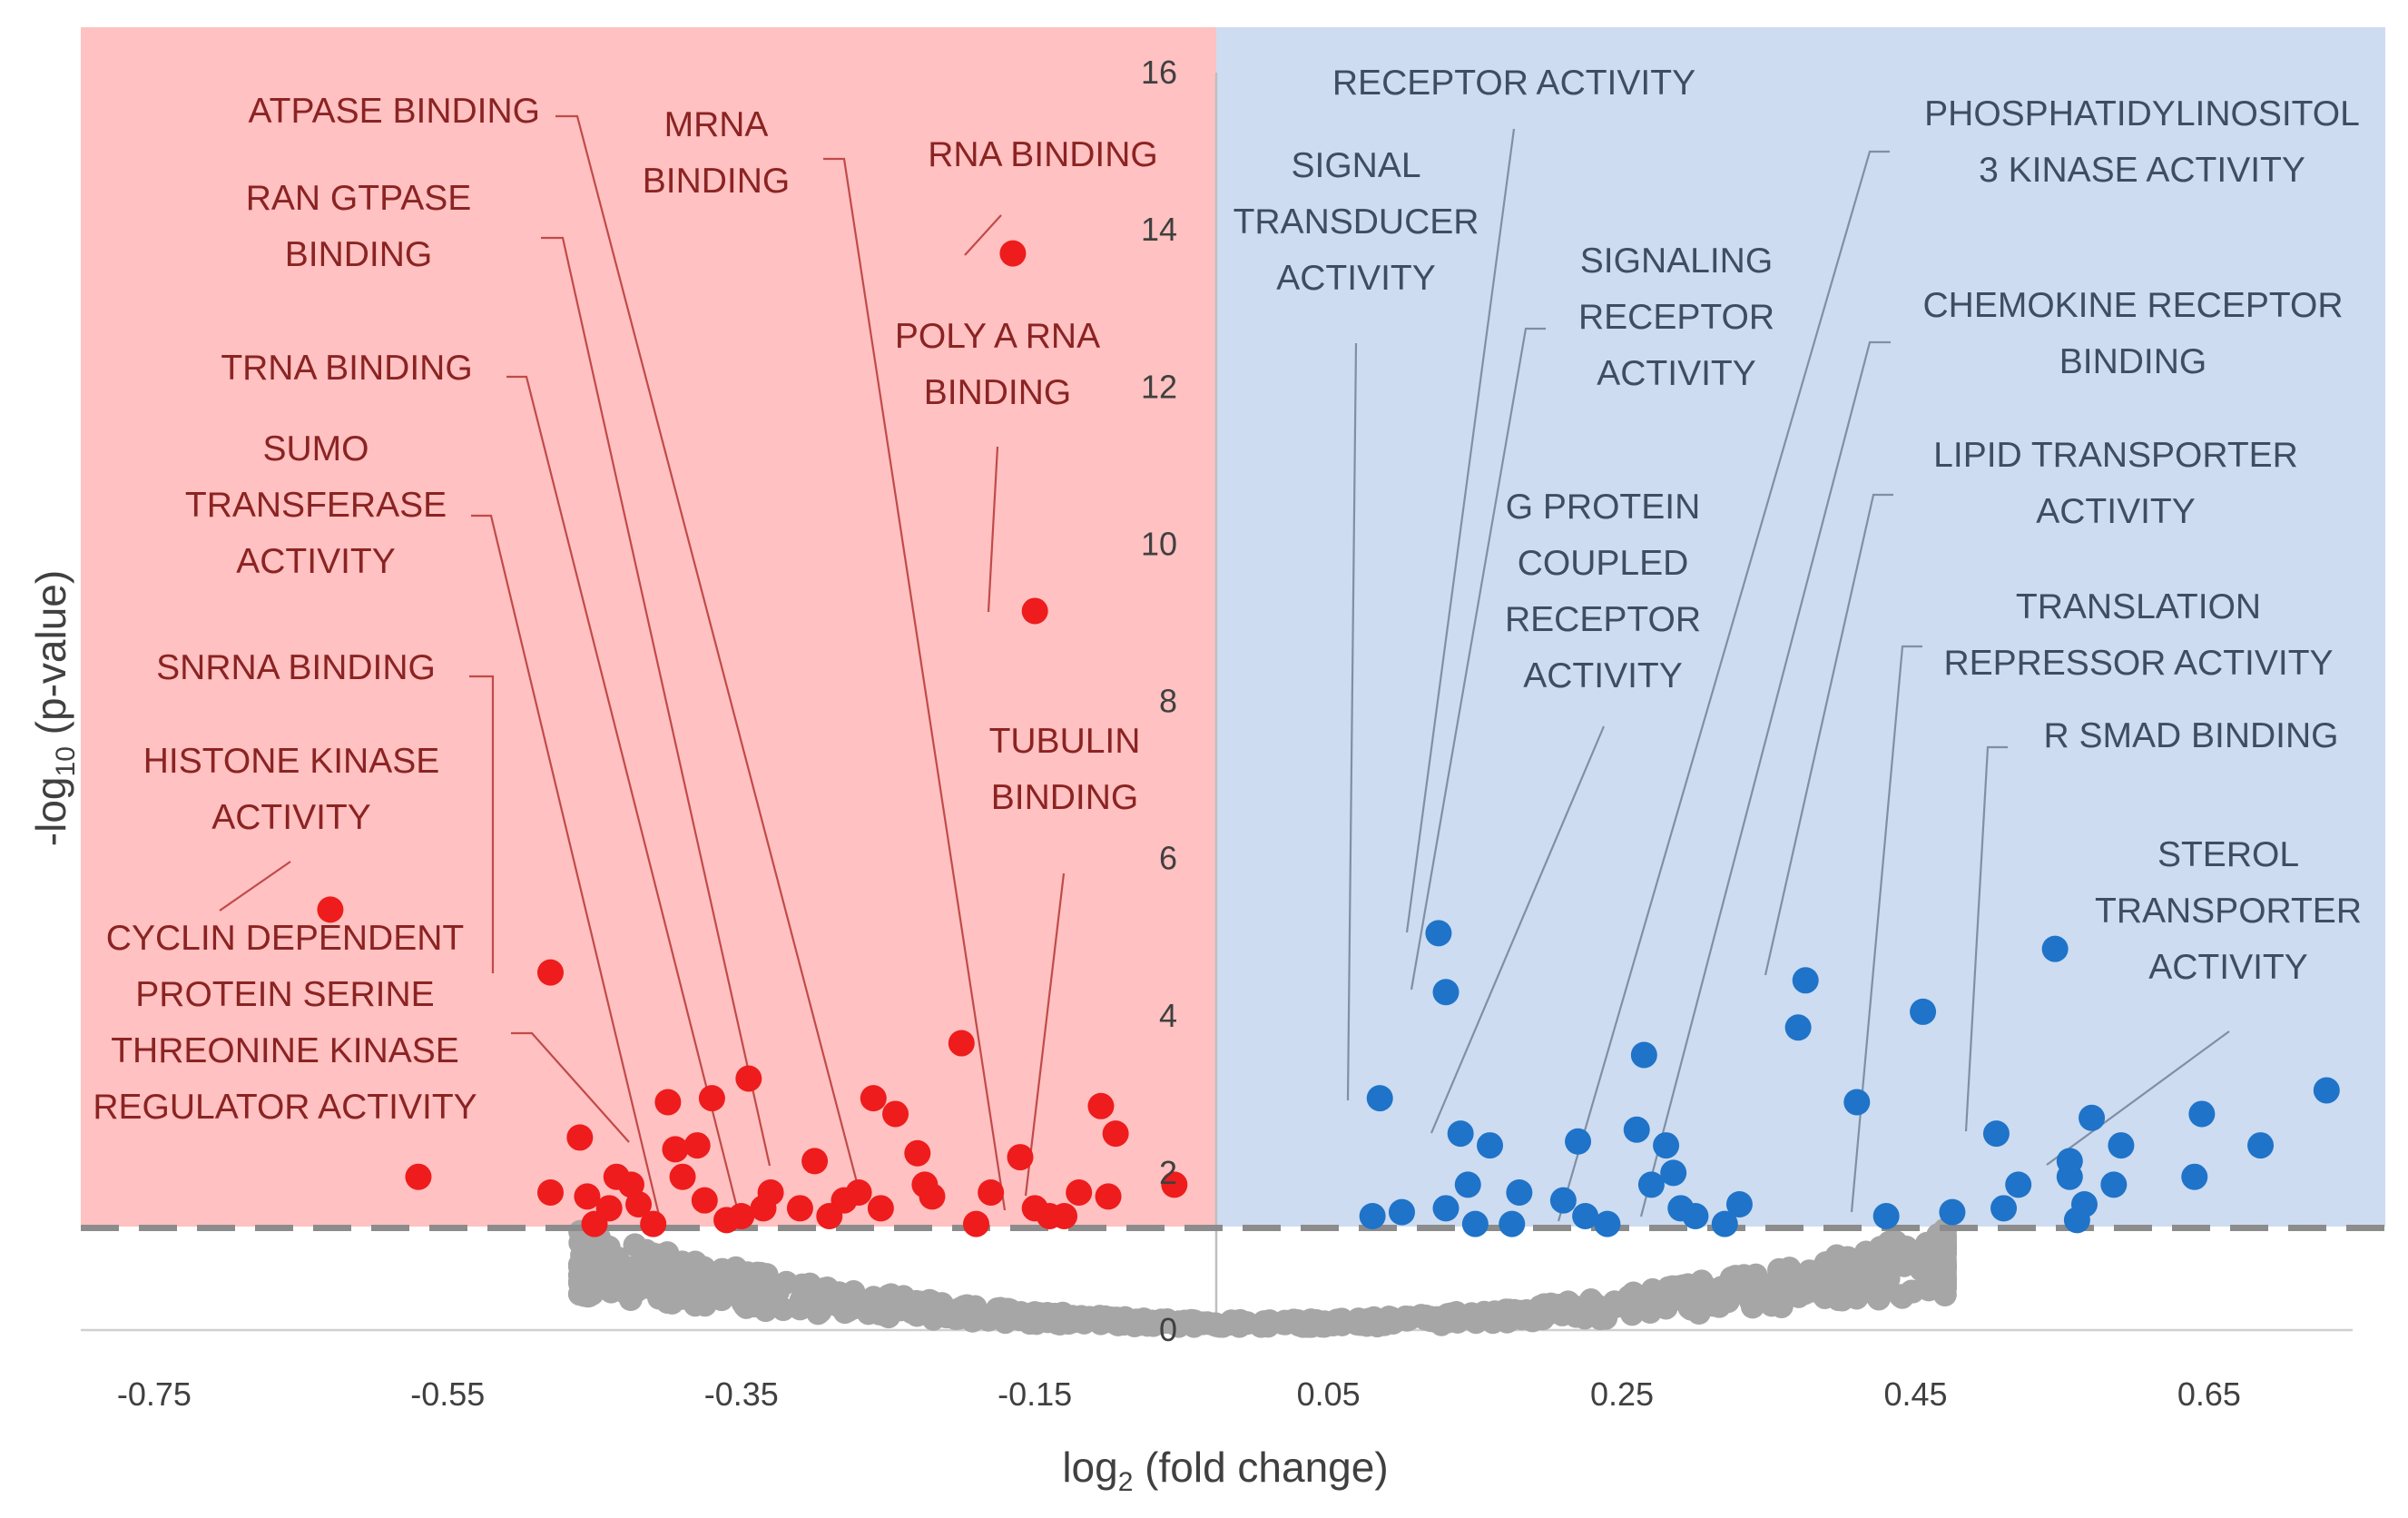  What do you see at coordinates (1356, 222) in the screenshot?
I see `term-label-line: TRANSDUCER` at bounding box center [1356, 222].